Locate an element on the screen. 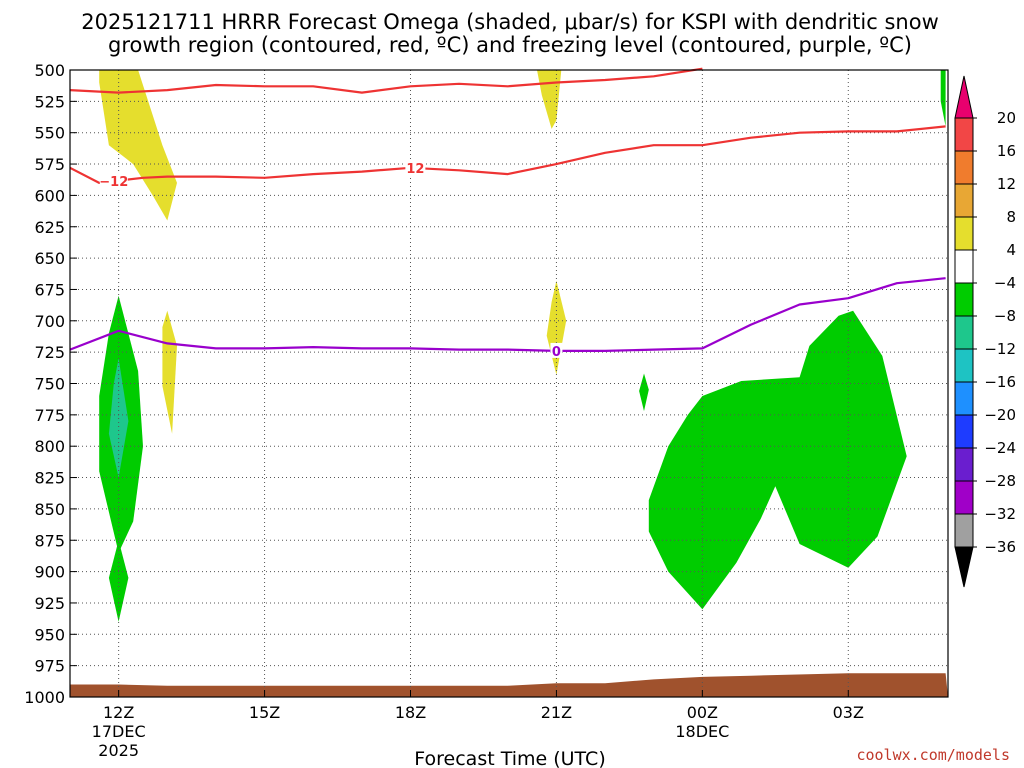 Image resolution: width=1024 pixels, height=768 pixels. y-tick-label: 675 is located at coordinates (49, 289).